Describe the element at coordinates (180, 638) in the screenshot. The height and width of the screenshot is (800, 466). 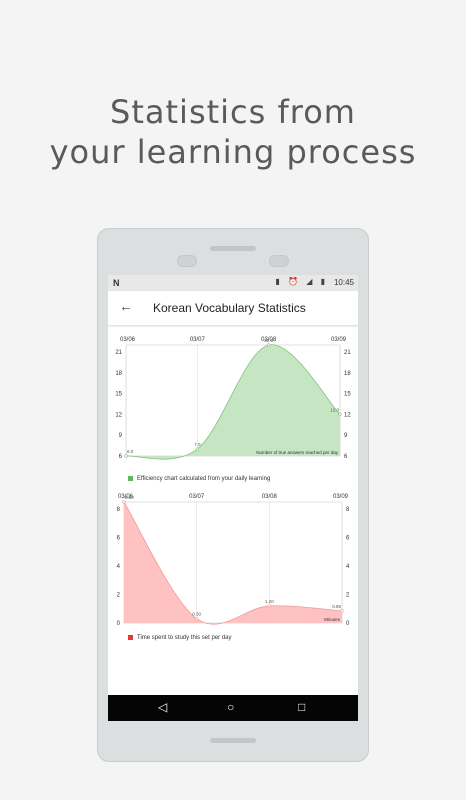
I see `time-legend: Time spent to study this set per day` at that location.